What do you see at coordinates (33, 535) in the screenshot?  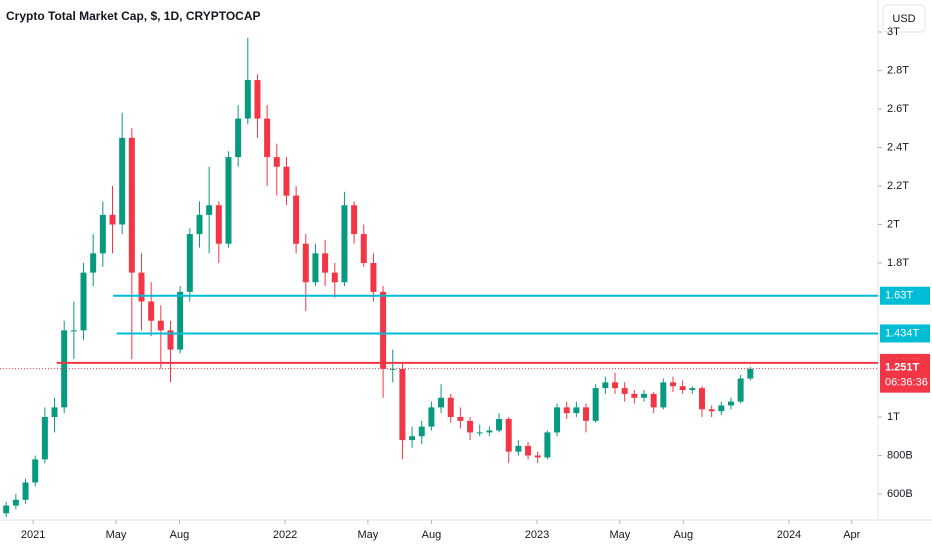 I see `x-tick-label: 2021` at bounding box center [33, 535].